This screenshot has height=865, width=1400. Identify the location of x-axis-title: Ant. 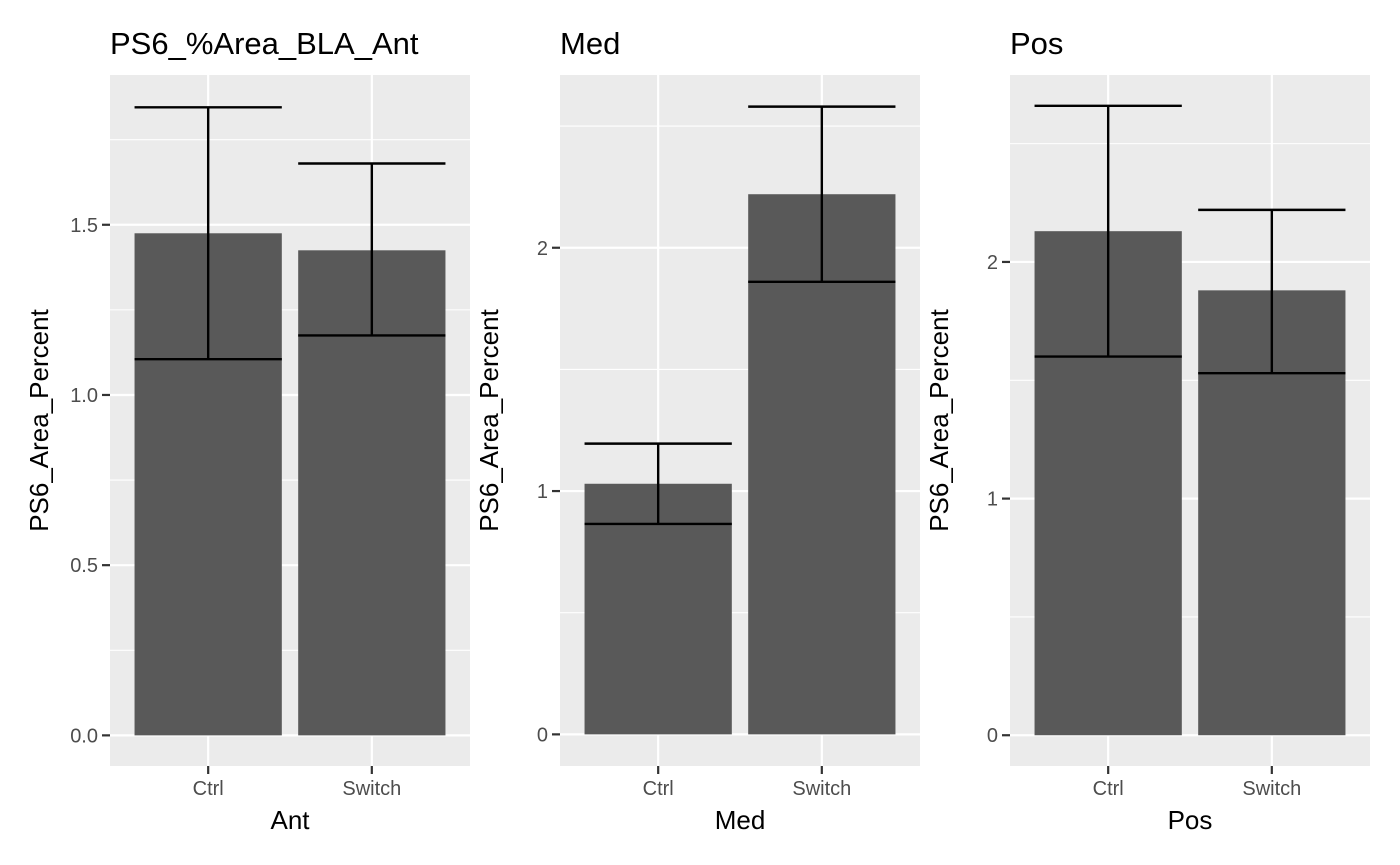
(290, 820).